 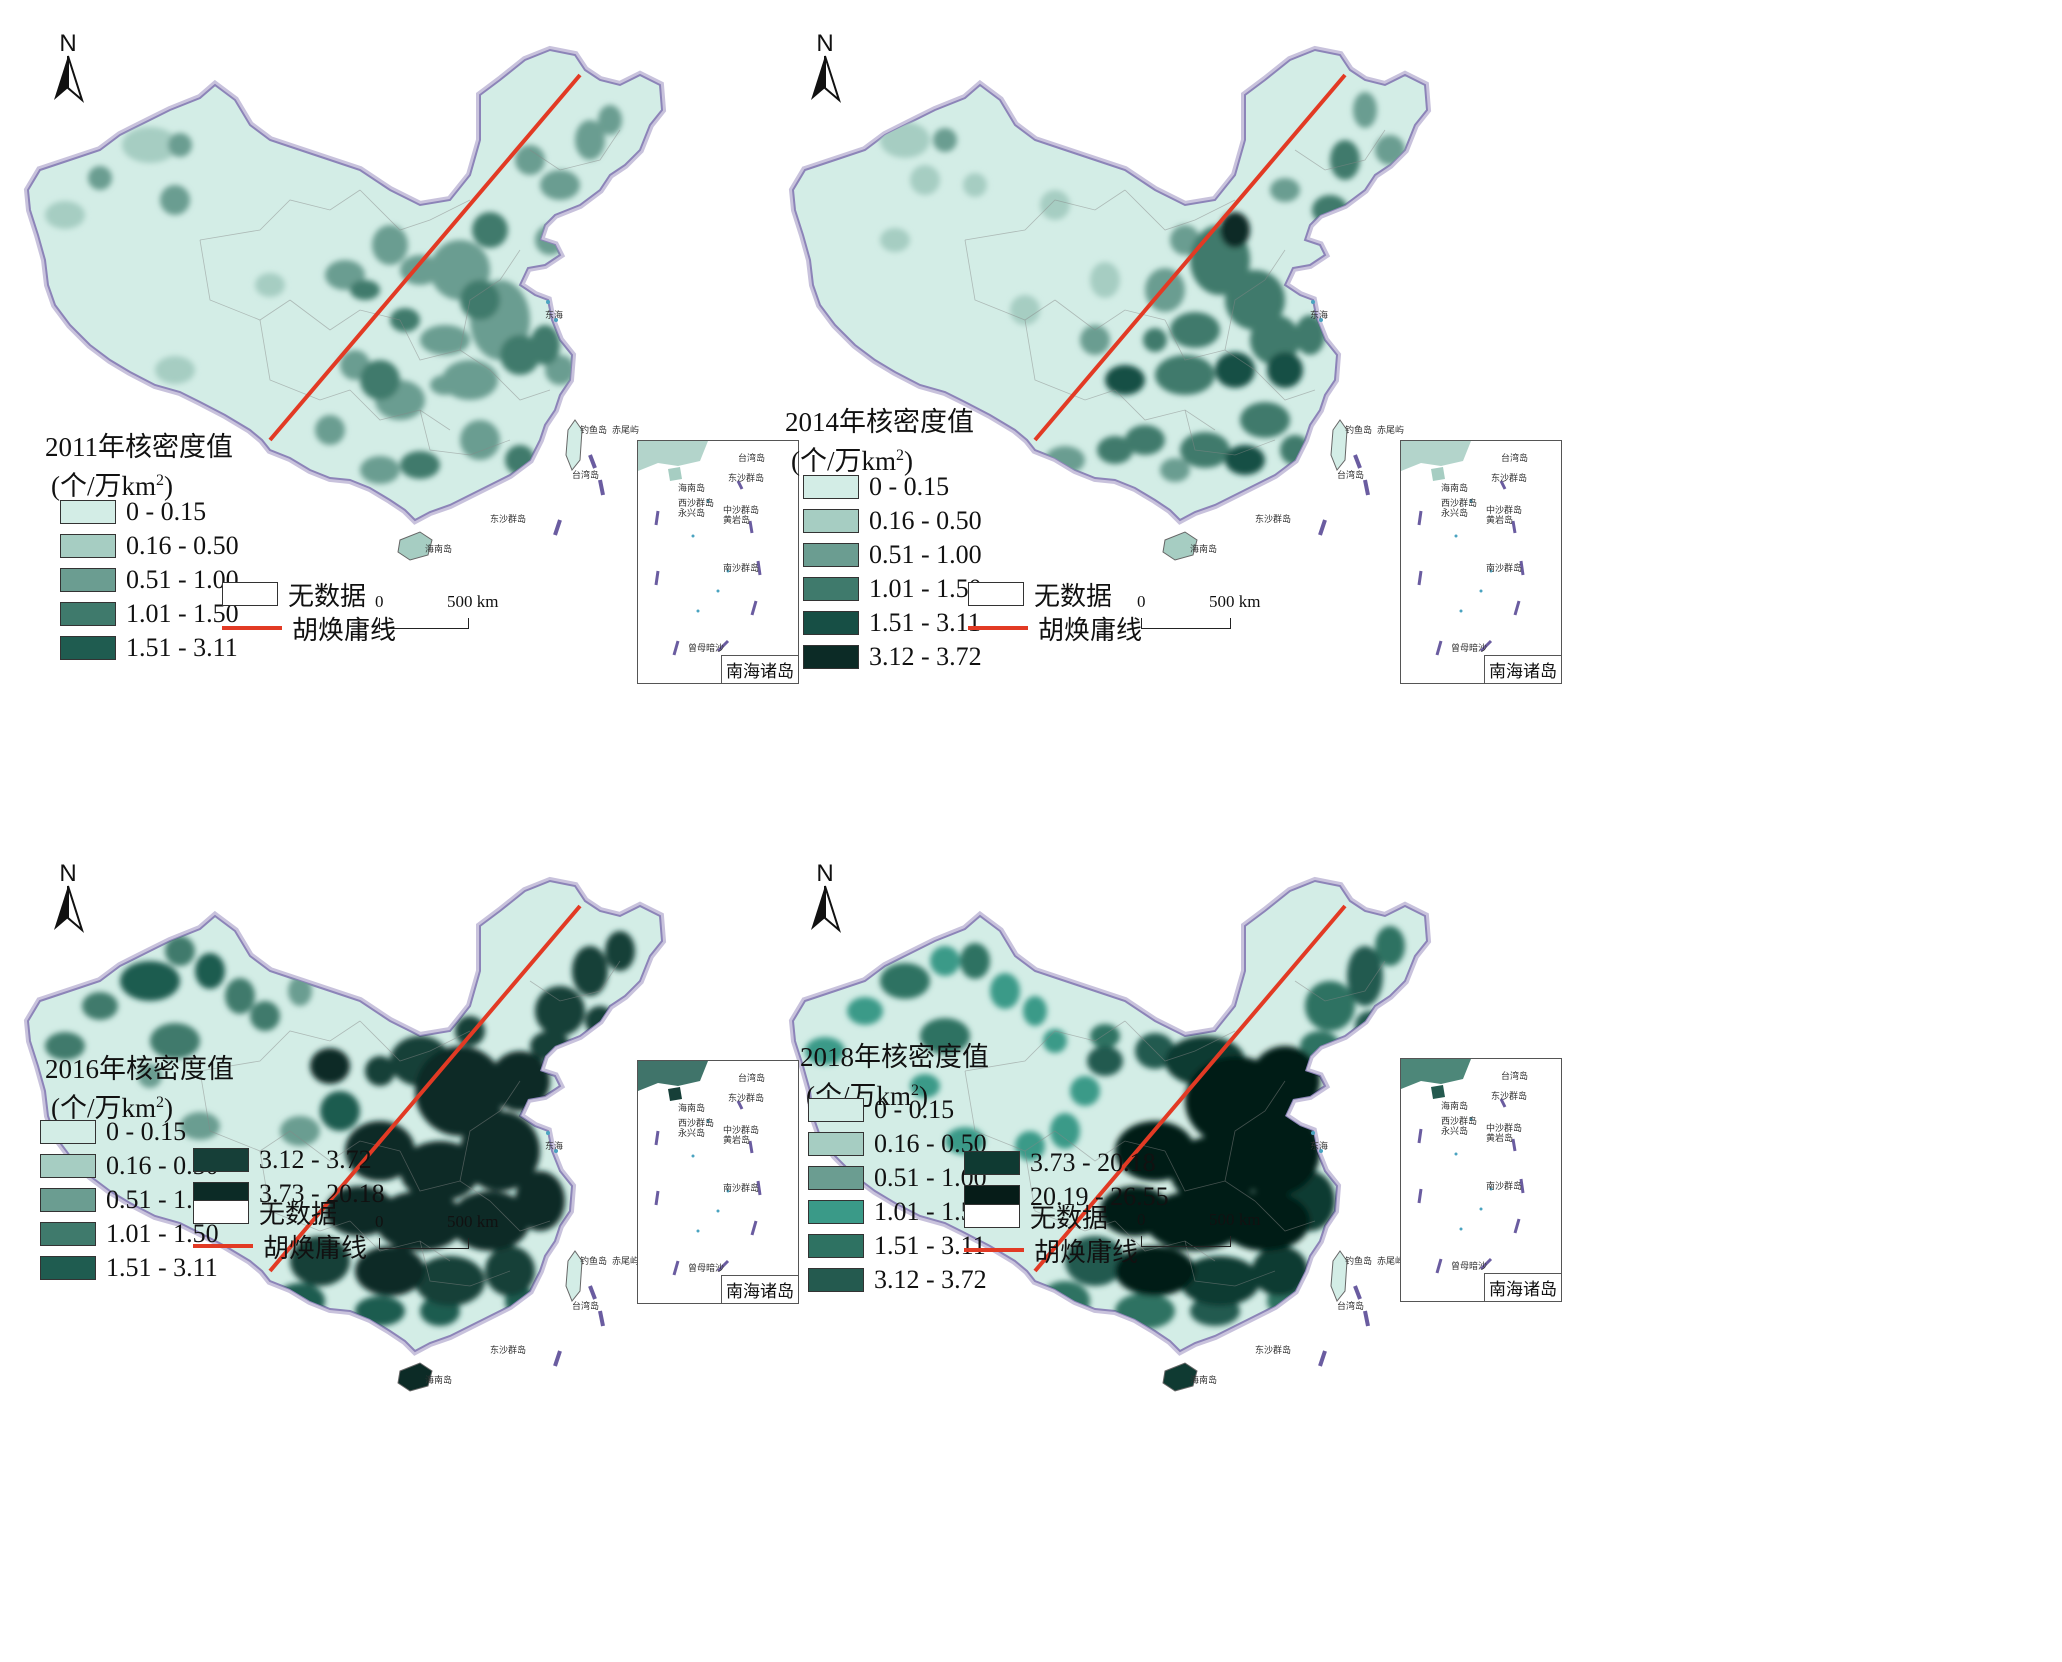 I want to click on legend-item: 3.12 - 3.72, so click(x=289, y=1160).